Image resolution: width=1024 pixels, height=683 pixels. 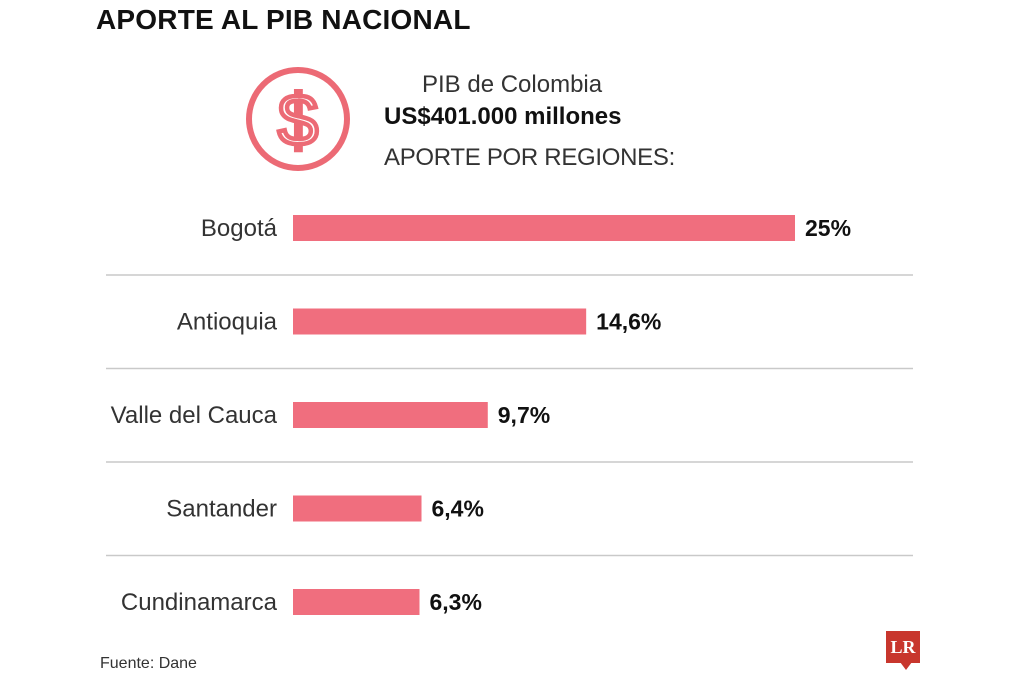 I want to click on category-label: Cundinamarca, so click(x=199, y=602).